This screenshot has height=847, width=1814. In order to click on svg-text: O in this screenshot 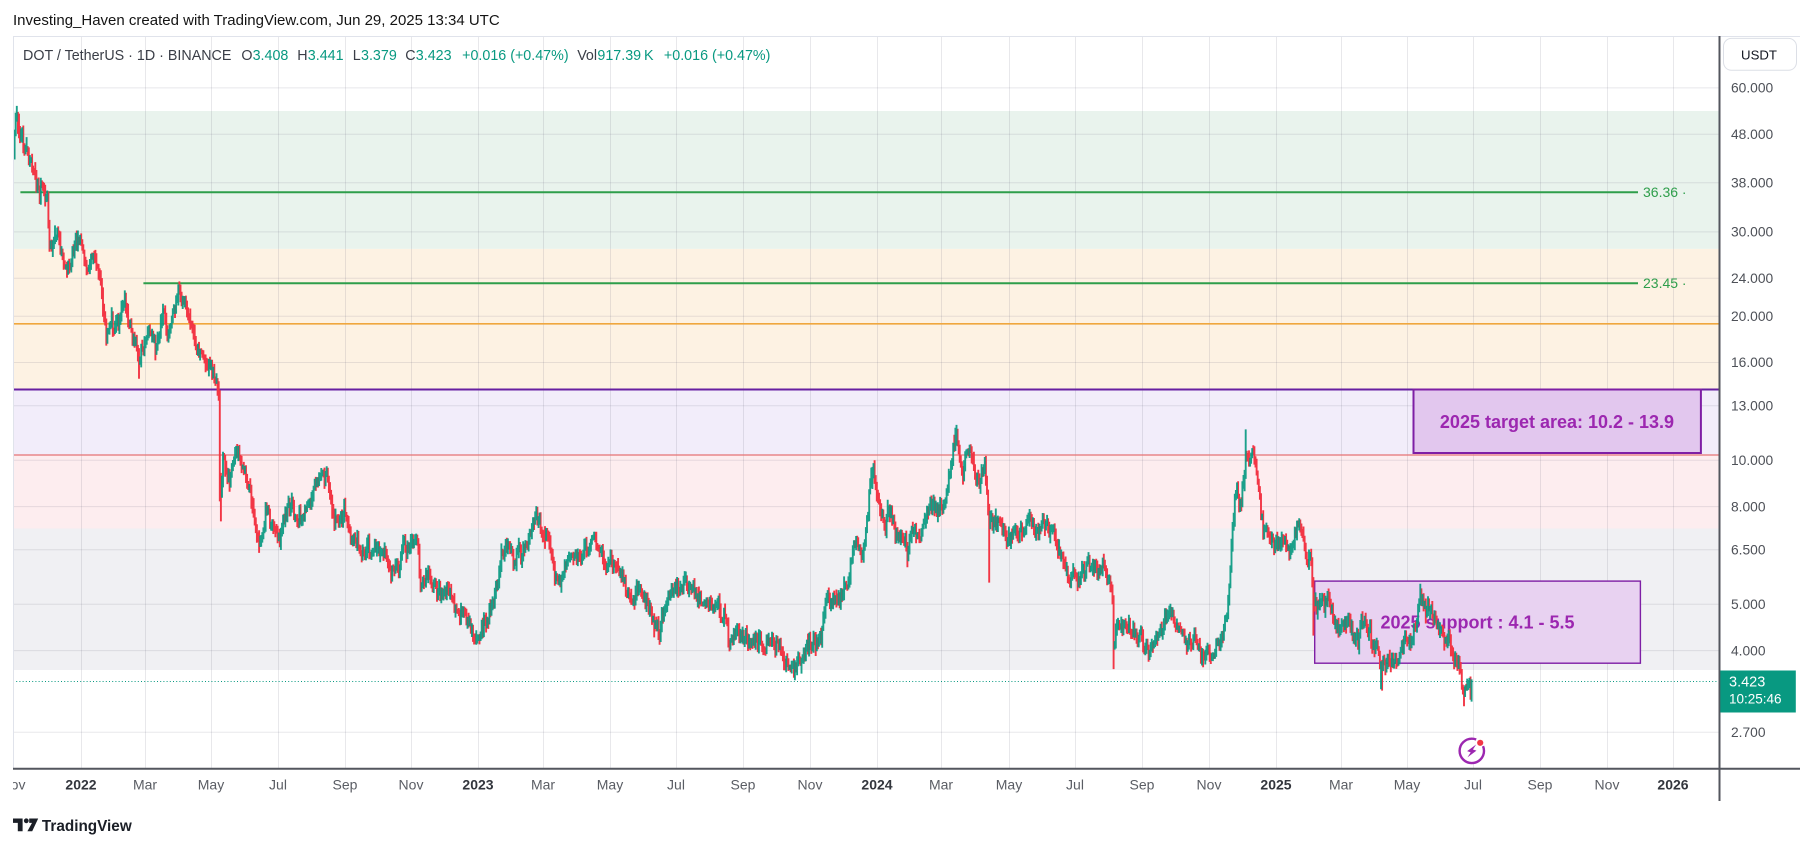, I will do `click(246, 56)`.